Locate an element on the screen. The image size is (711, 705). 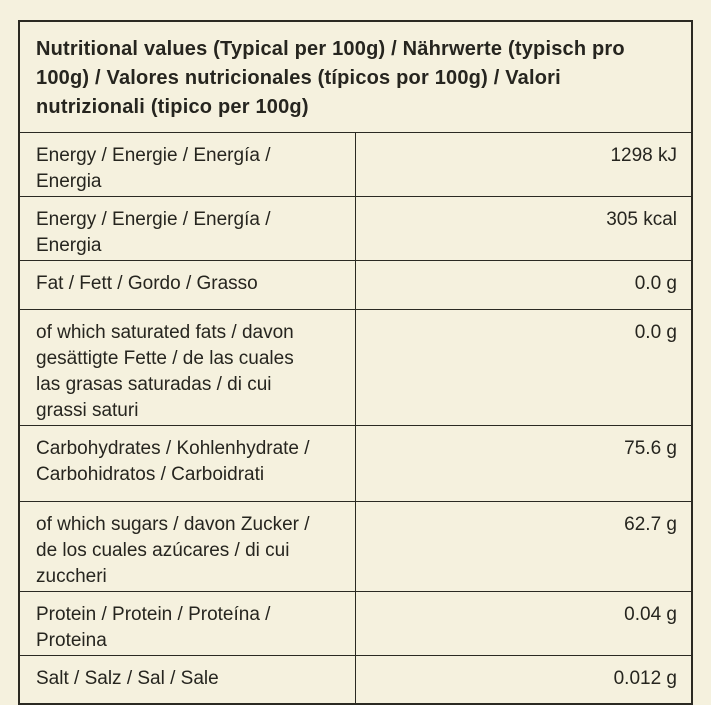
table-row: Fat / Fett / Gordo / Grasso 0.0 g is located at coordinates (355, 285).